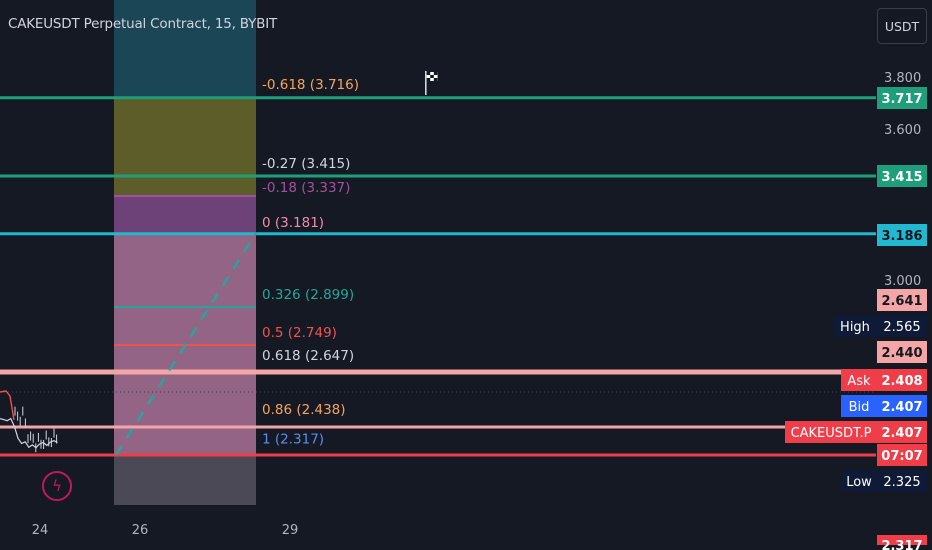 The height and width of the screenshot is (550, 932). Describe the element at coordinates (185, 49) in the screenshot. I see `fib-zone-top` at that location.